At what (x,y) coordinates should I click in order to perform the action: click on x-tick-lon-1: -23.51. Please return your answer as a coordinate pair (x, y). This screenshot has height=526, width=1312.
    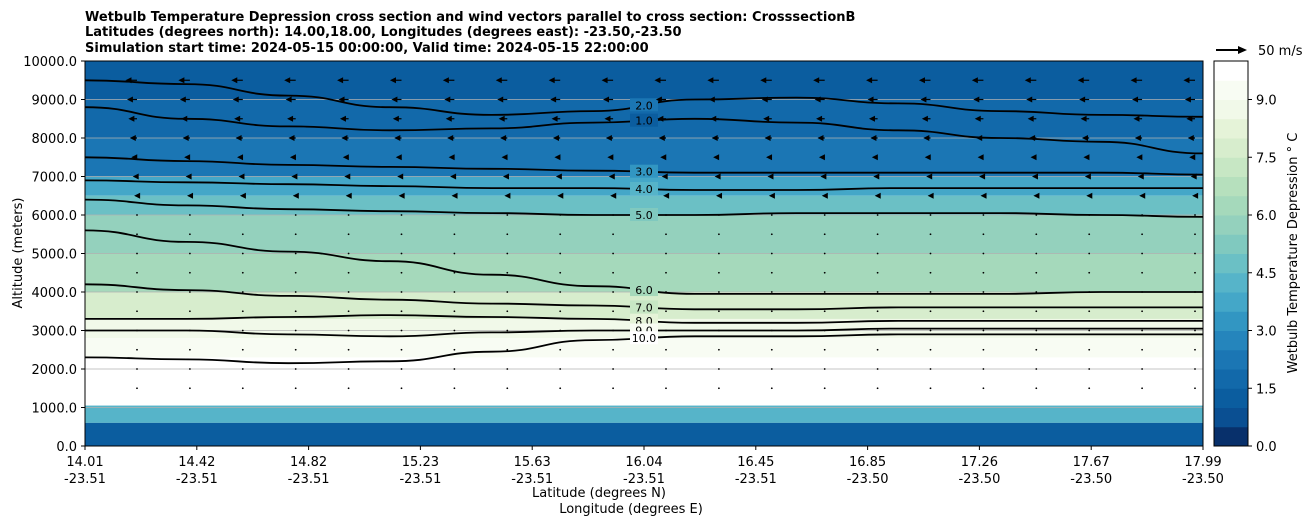
    Looking at the image, I should click on (197, 479).